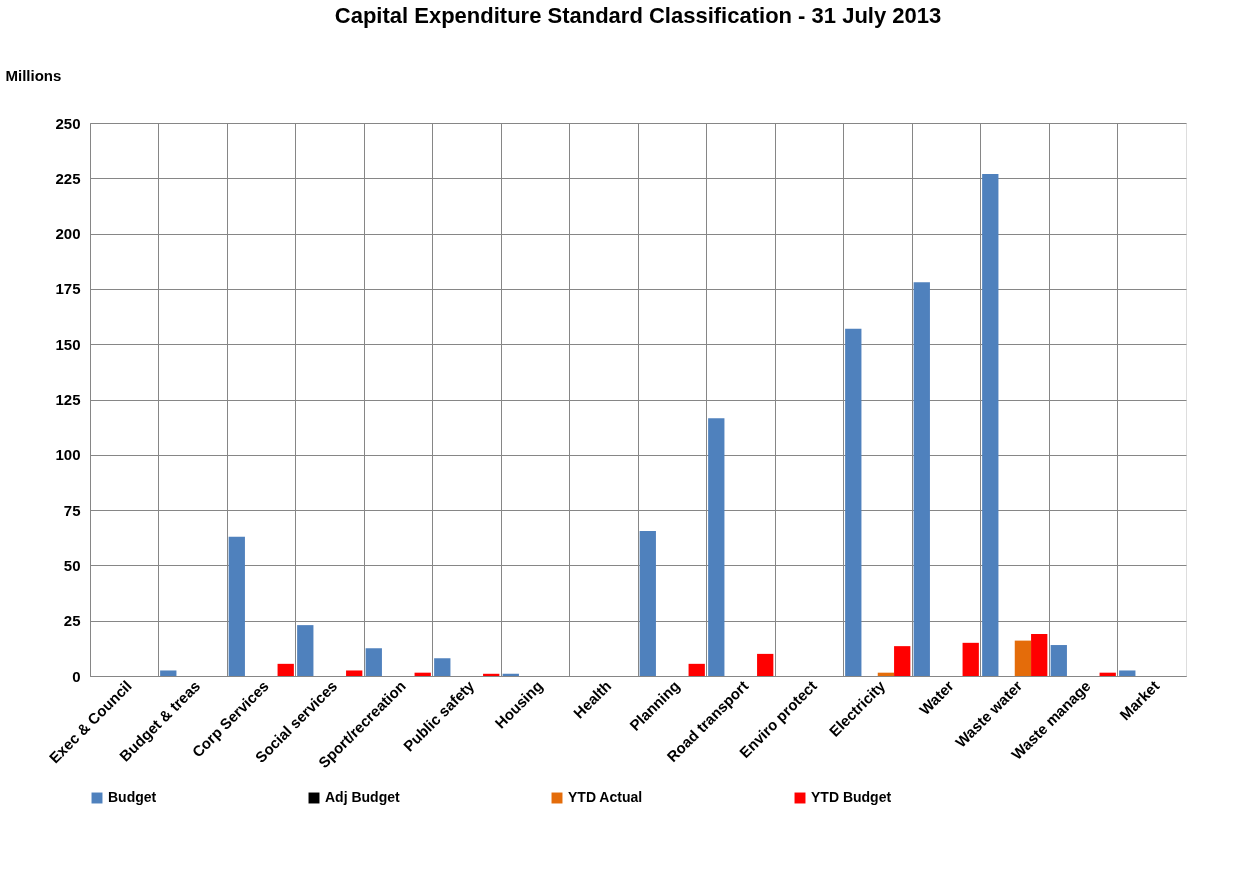 The width and height of the screenshot is (1234, 875). I want to click on legend-label: Adj Budget, so click(362, 797).